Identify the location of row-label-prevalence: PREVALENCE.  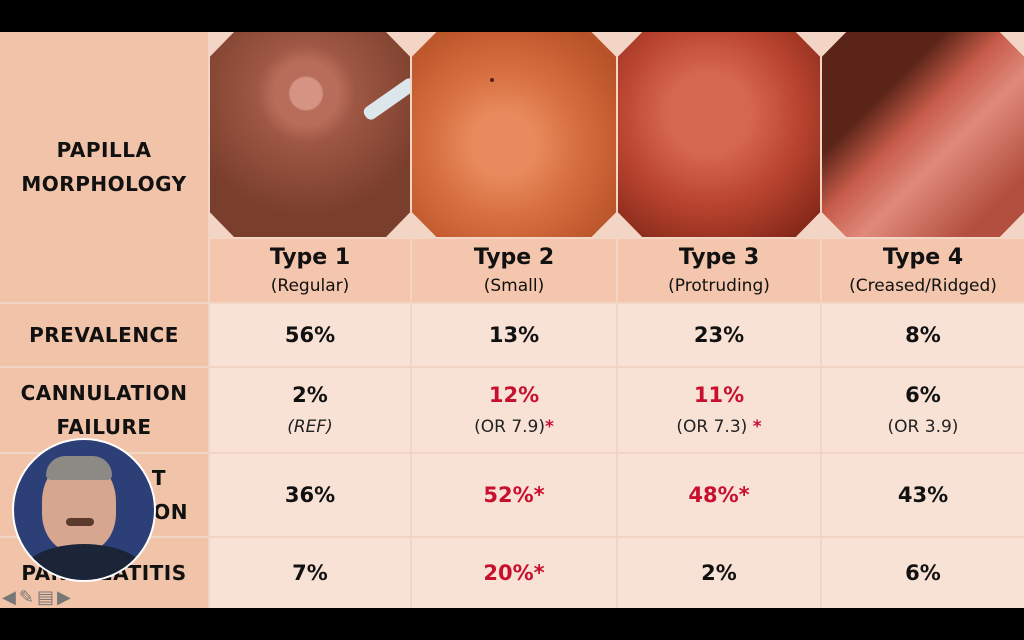
(104, 335).